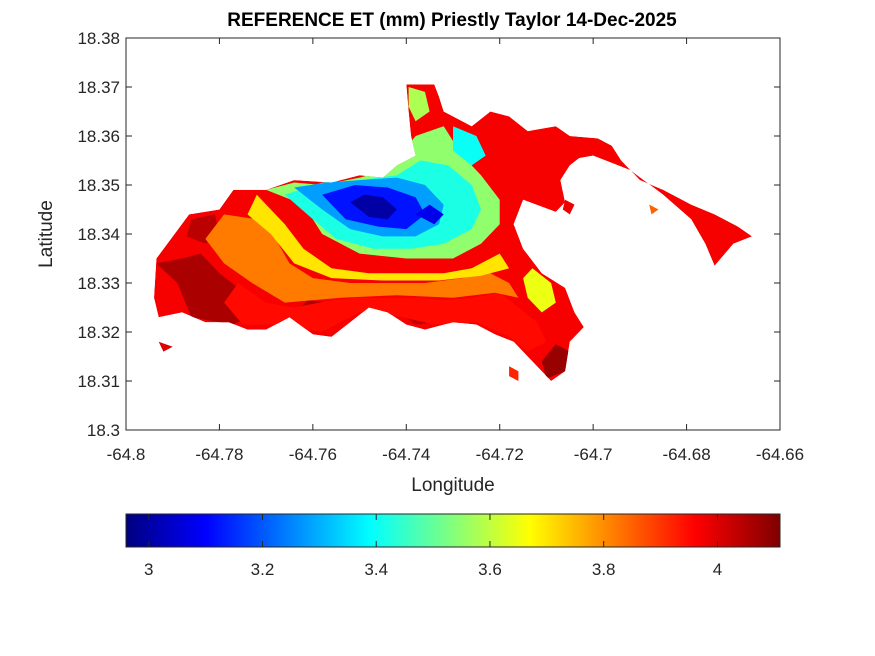  I want to click on y-tick-label: 18.3, so click(103, 430).